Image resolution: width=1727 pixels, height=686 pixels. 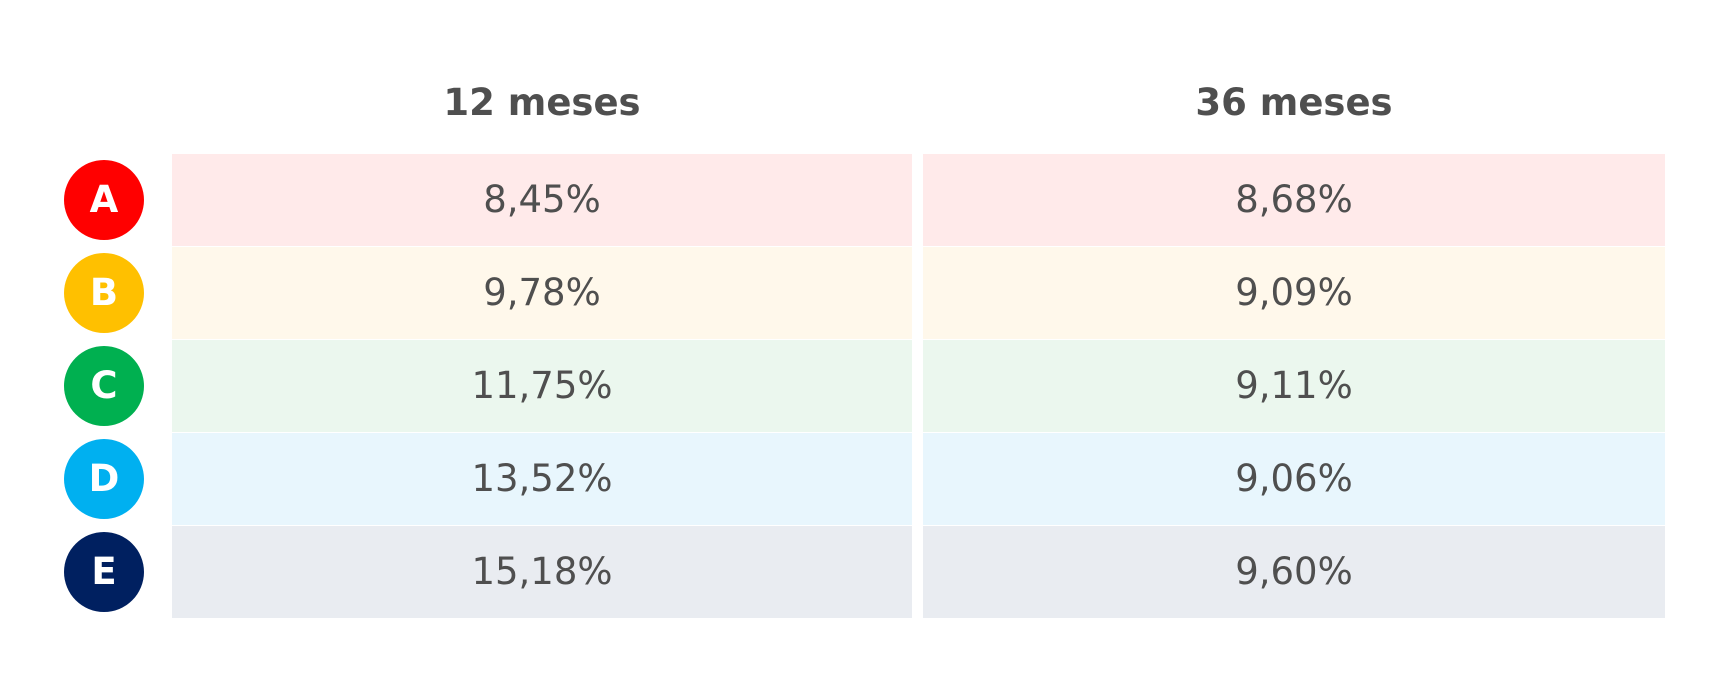 I want to click on value-cell-36-meses: 9,09%, so click(x=1294, y=293).